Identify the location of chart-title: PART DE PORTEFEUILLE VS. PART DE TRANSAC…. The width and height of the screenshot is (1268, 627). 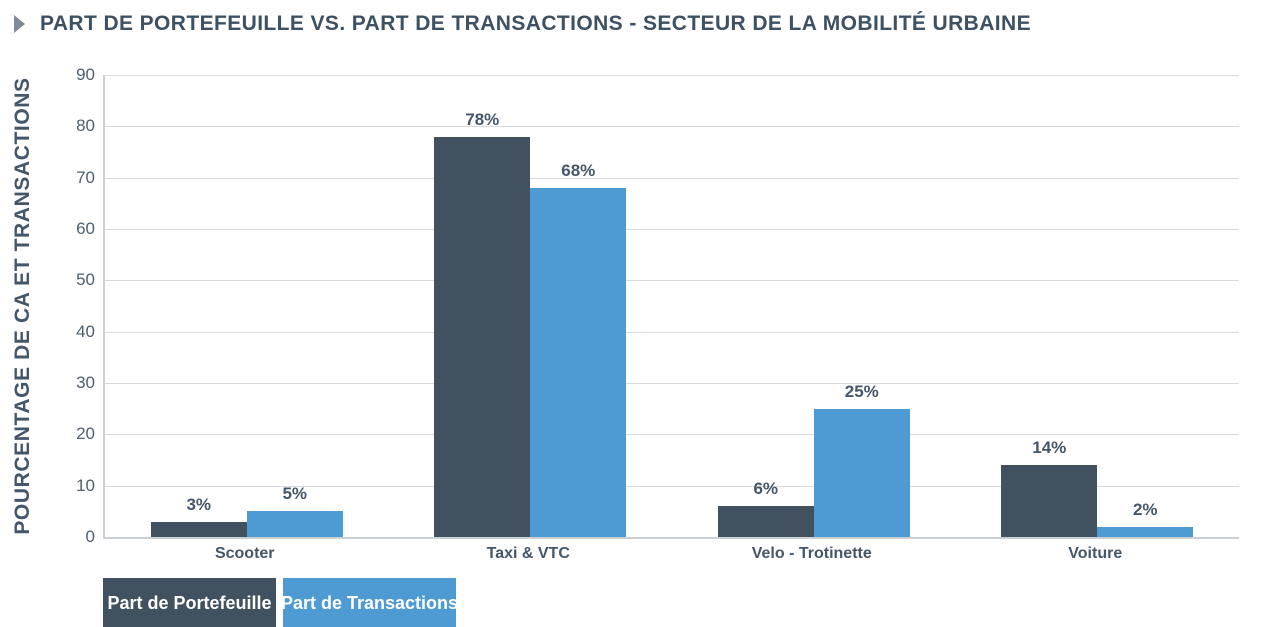
(536, 23).